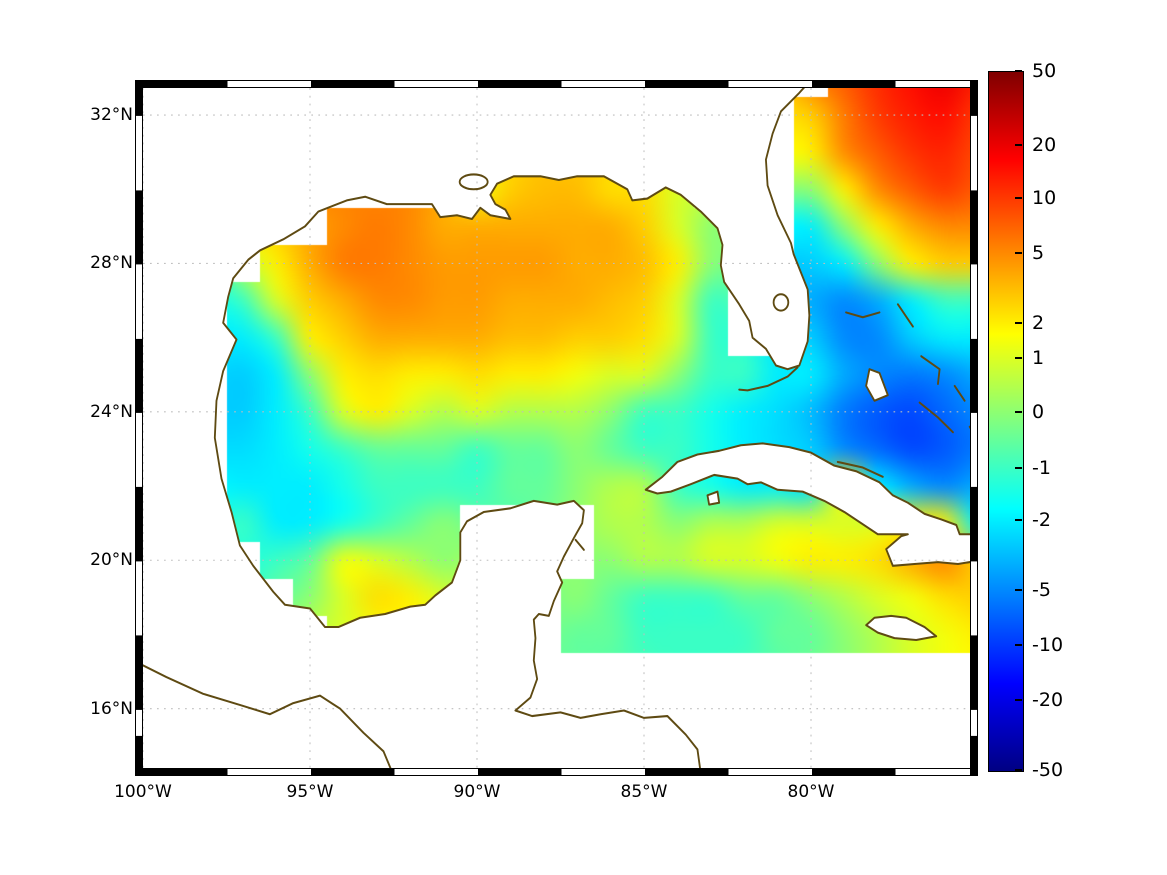 Image resolution: width=1167 pixels, height=875 pixels. I want to click on lat-tick-label: 20°N, so click(111, 560).